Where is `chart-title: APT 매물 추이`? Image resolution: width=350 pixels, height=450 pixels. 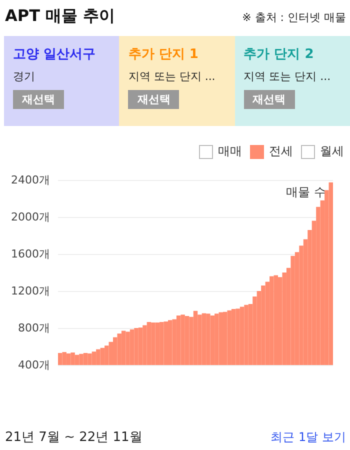 chart-title: APT 매물 추이 is located at coordinates (60, 16).